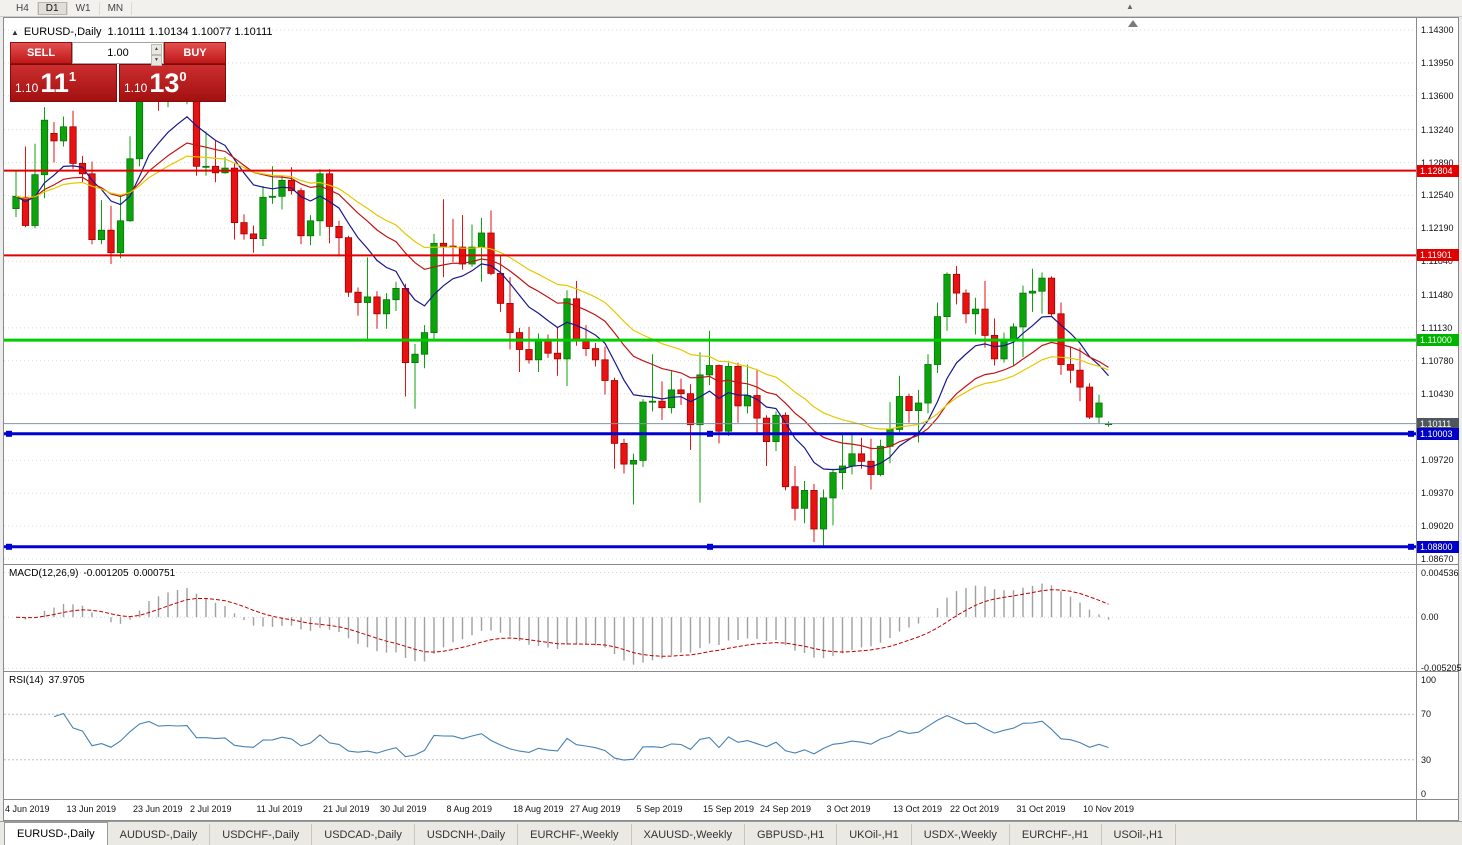 The image size is (1462, 845). What do you see at coordinates (261, 834) in the screenshot?
I see `symbol-tab-usdchf-daily: USDCHF-,Daily` at bounding box center [261, 834].